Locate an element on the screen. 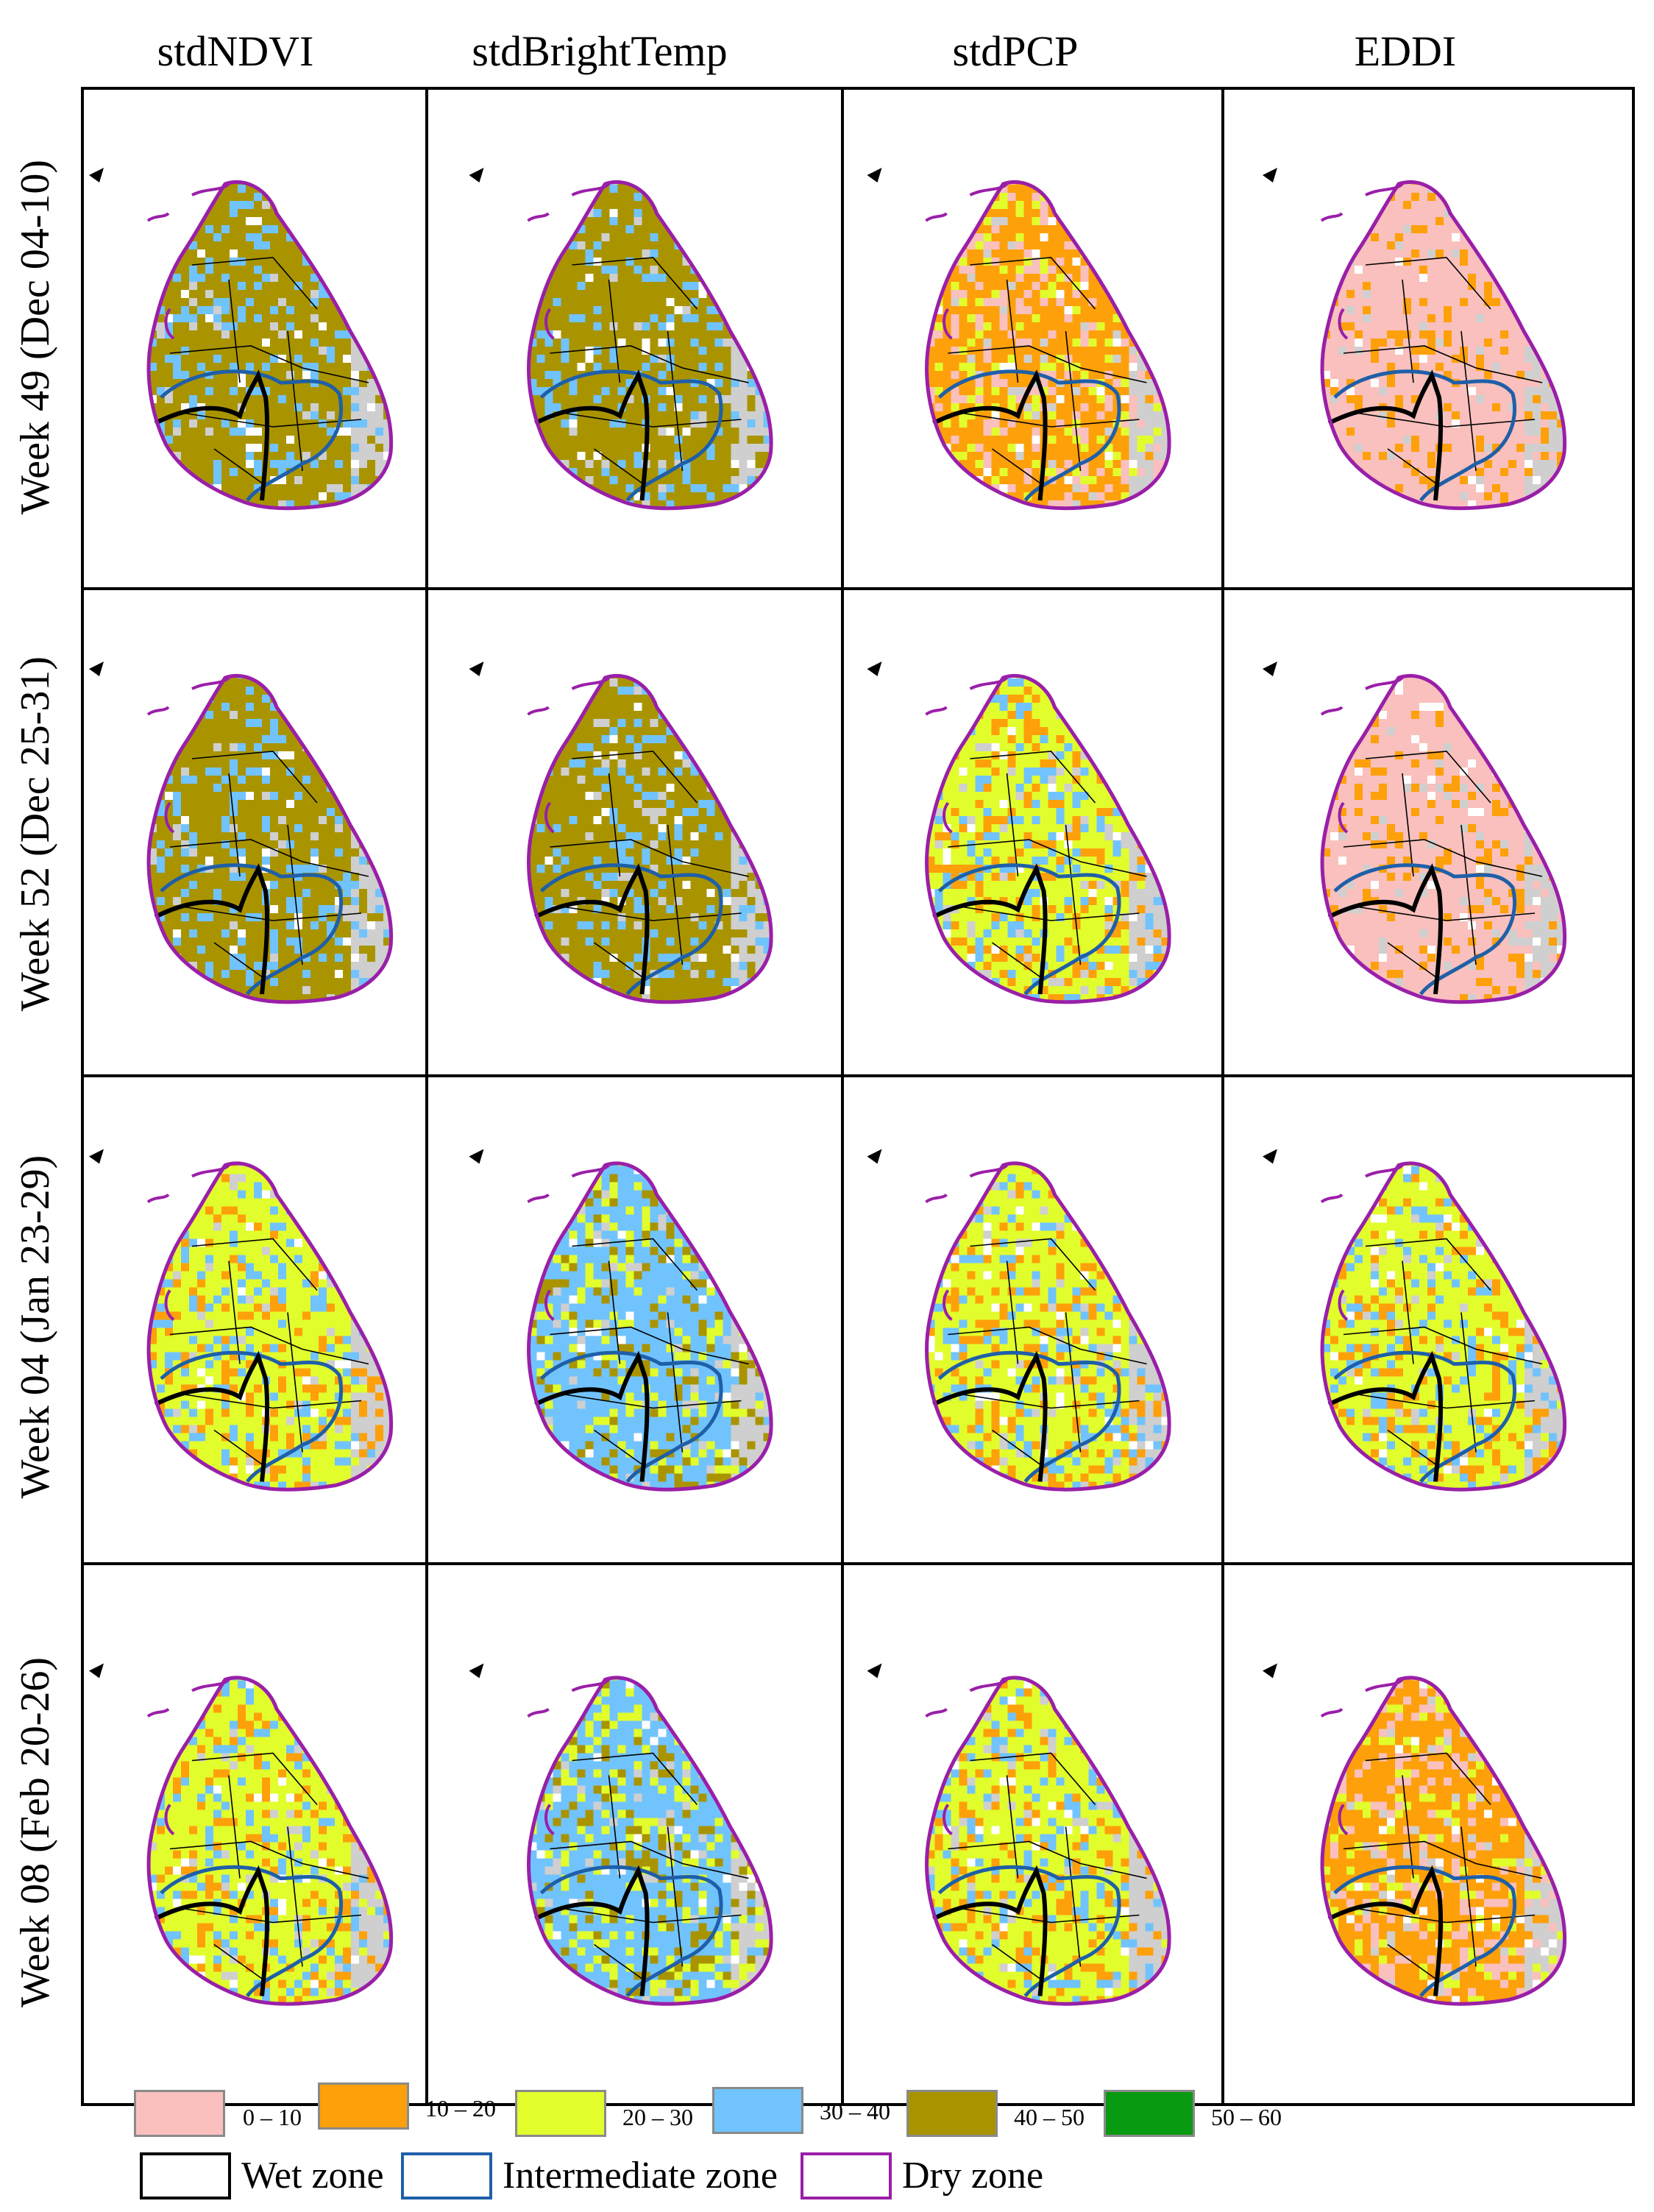 This screenshot has width=1654, height=2212. map-panel-r1-c4 is located at coordinates (1415, 339).